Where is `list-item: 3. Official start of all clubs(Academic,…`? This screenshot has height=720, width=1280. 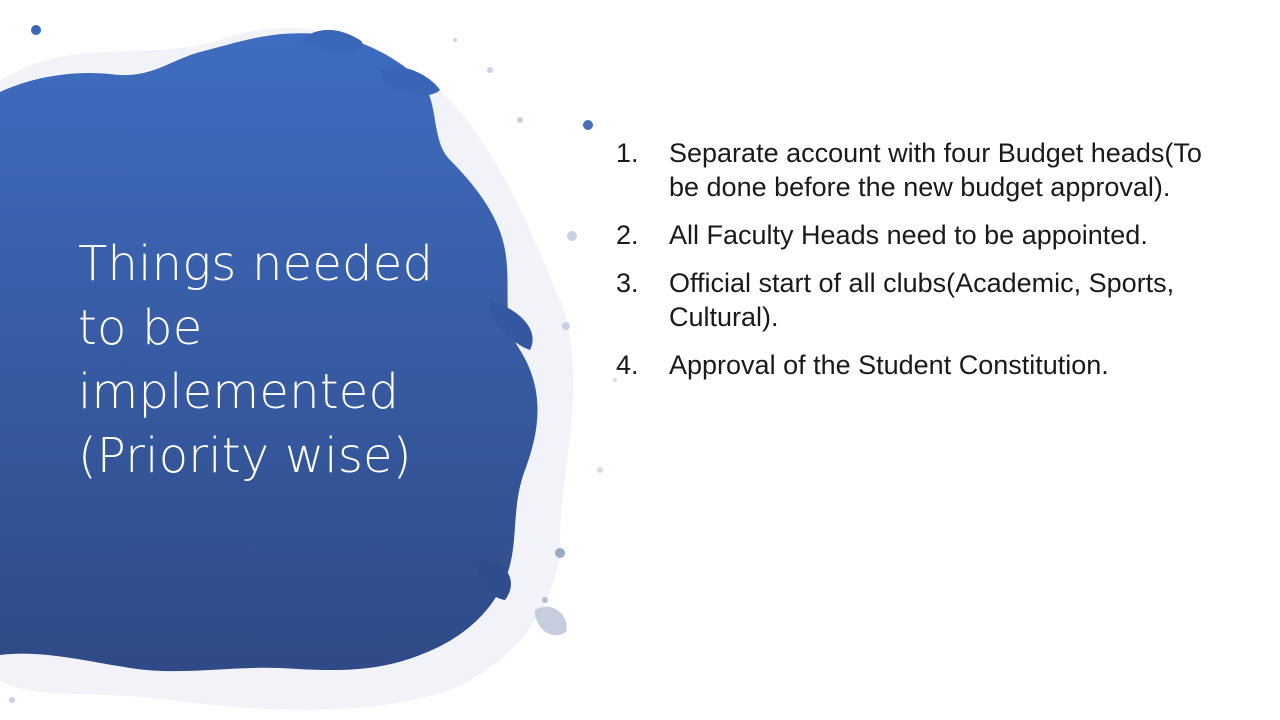 list-item: 3. Official start of all clubs(Academic,… is located at coordinates (920, 300).